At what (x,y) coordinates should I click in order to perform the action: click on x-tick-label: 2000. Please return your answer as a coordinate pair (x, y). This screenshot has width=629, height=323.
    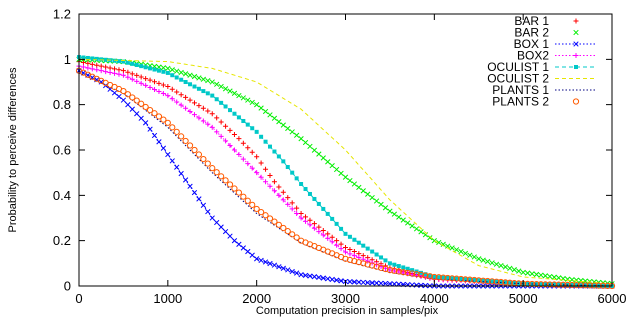
    Looking at the image, I should click on (256, 298).